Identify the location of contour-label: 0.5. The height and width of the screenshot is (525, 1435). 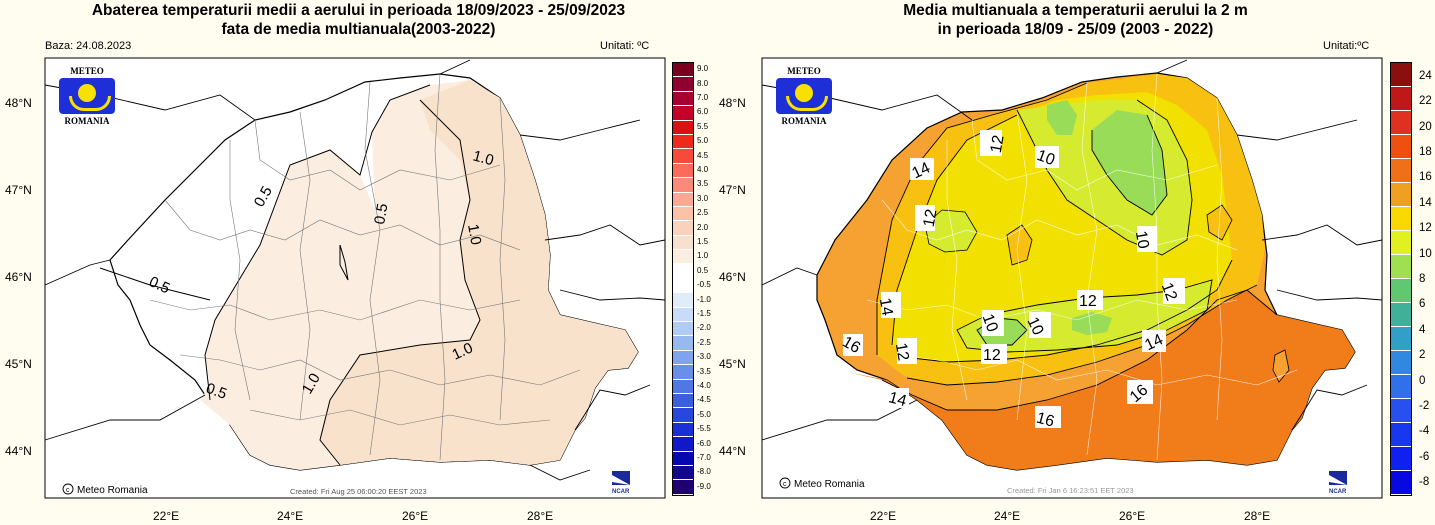
(381, 213).